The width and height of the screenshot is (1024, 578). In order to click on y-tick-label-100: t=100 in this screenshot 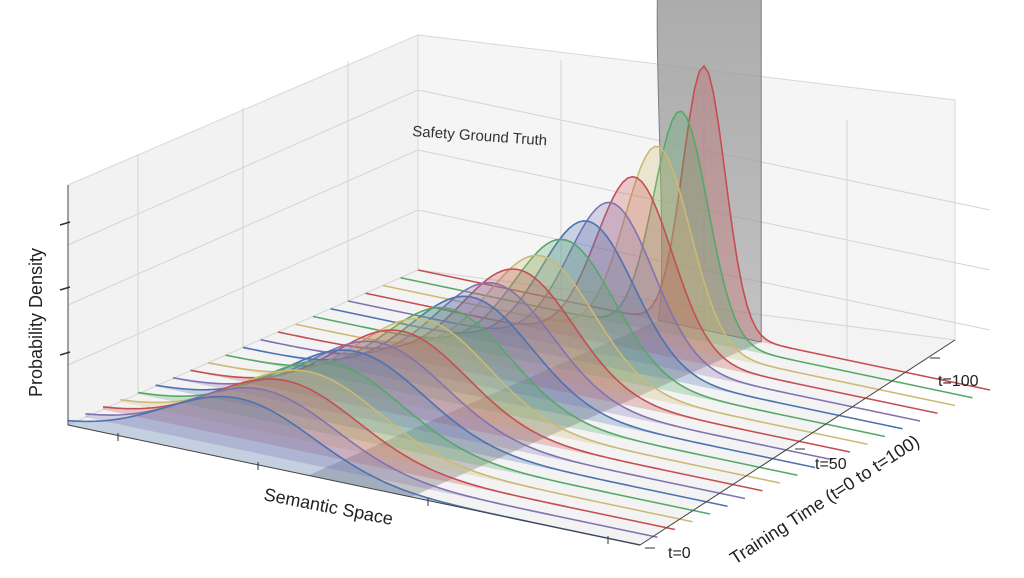, I will do `click(958, 381)`.